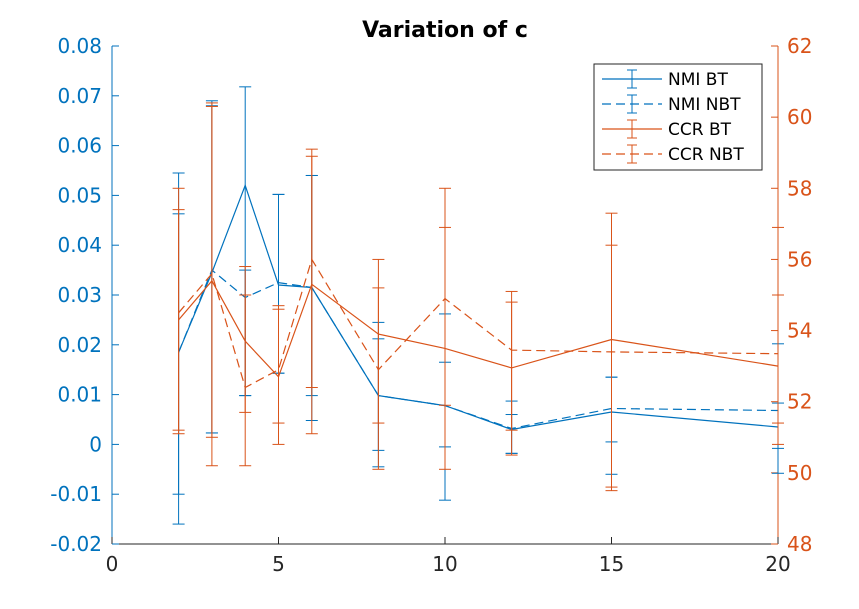  What do you see at coordinates (799, 473) in the screenshot?
I see `right-y-tick-label: 50` at bounding box center [799, 473].